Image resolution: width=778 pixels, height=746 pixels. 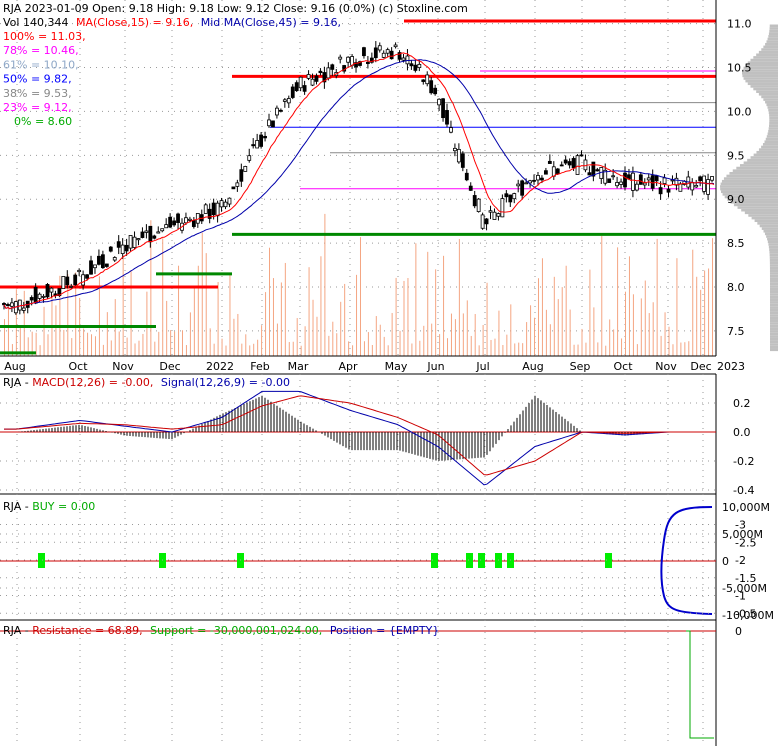 What do you see at coordinates (298, 366) in the screenshot?
I see `x-tick-label: Mar` at bounding box center [298, 366].